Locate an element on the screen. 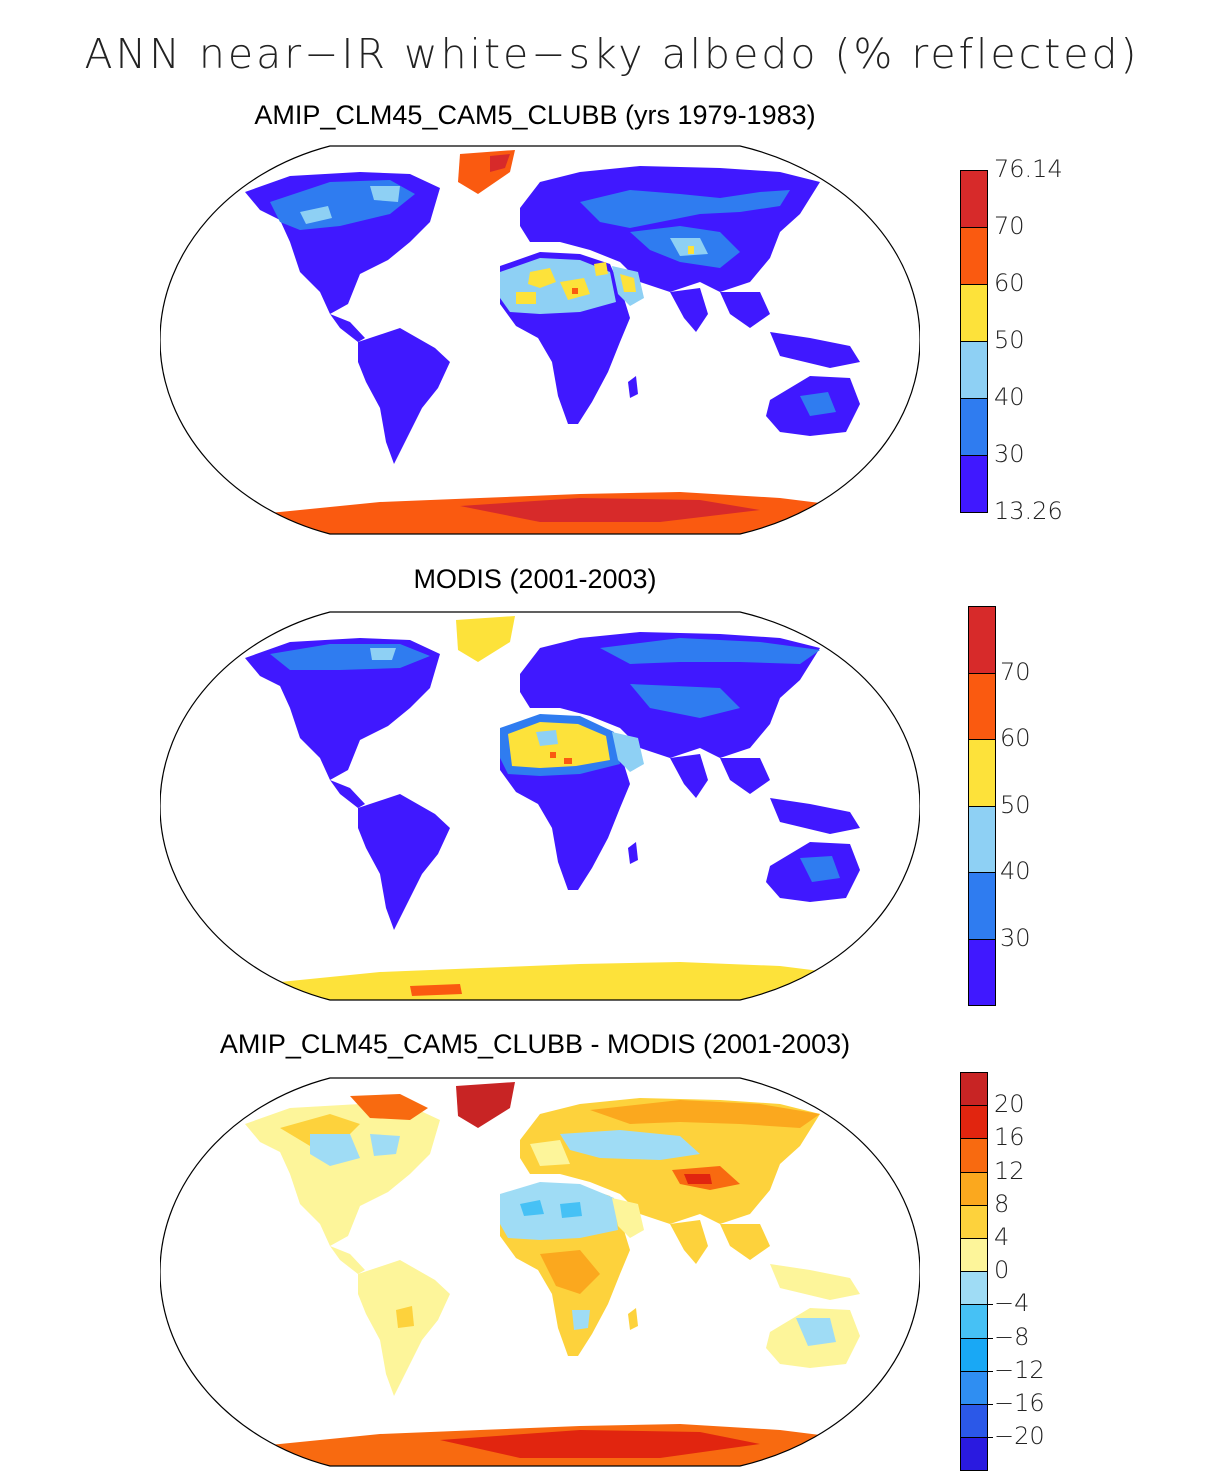  panel-2-title: MODIS (2001-2003) is located at coordinates (535, 579).